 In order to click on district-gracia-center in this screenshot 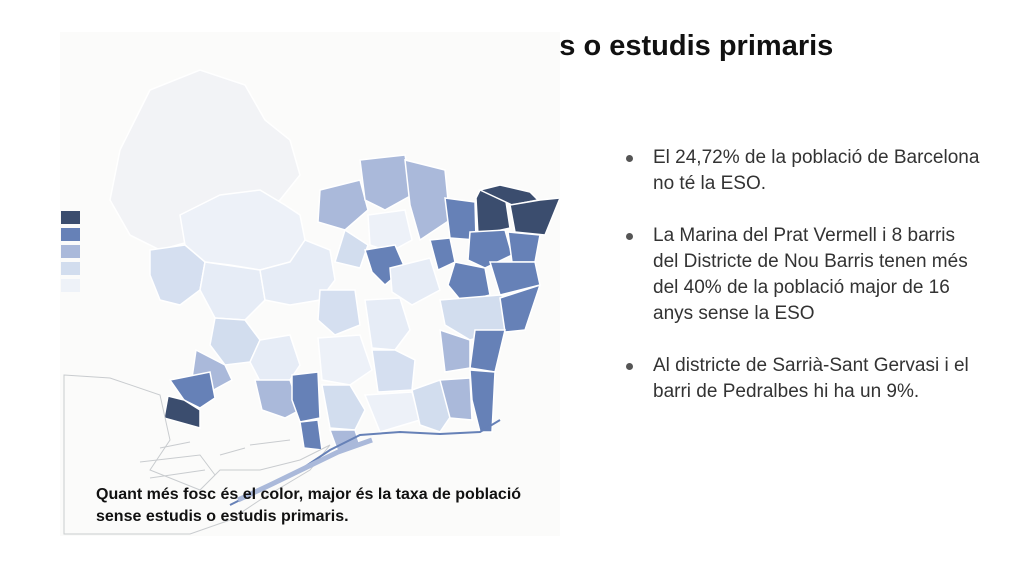, I will do `click(339, 312)`.